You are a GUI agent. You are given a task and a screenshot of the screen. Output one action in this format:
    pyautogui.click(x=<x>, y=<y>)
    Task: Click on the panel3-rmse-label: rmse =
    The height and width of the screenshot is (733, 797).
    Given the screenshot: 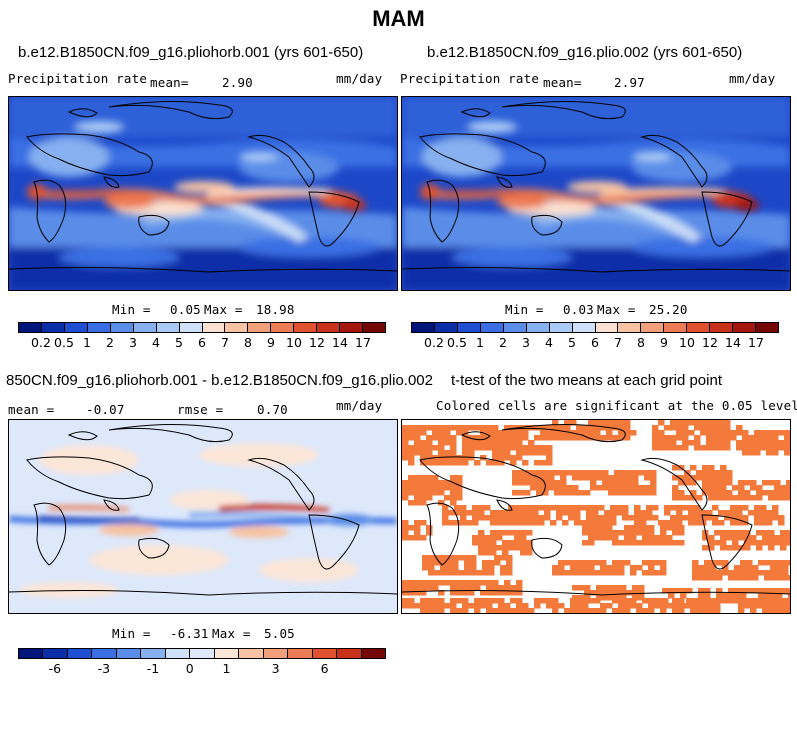 What is the action you would take?
    pyautogui.click(x=200, y=409)
    